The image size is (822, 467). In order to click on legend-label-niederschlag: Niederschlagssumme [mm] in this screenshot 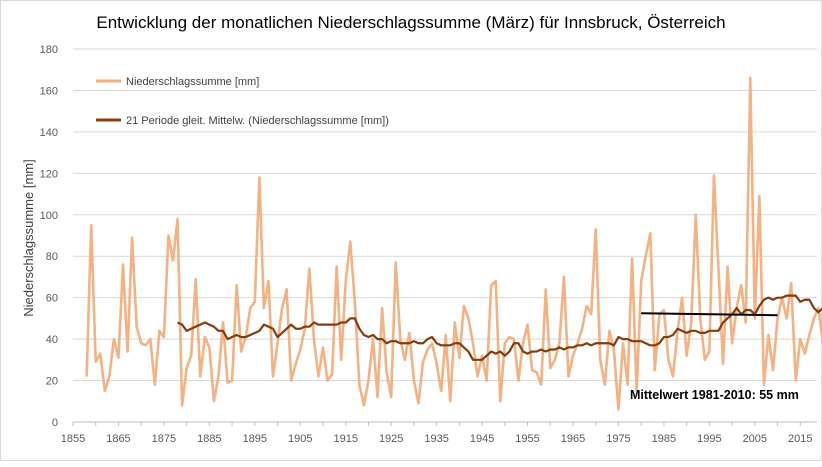, I will do `click(192, 82)`.